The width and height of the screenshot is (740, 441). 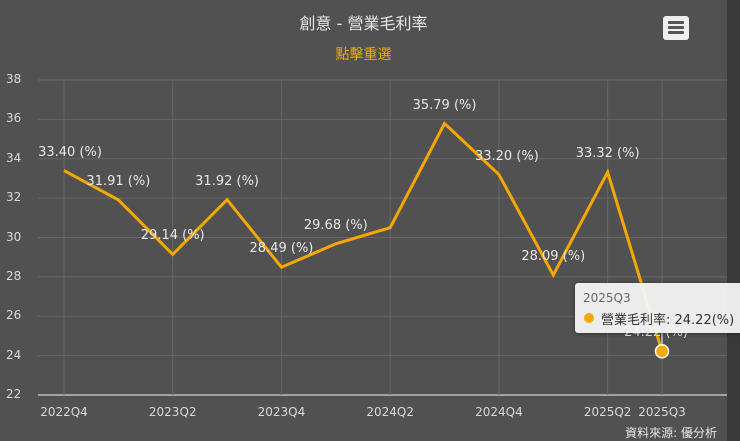 I want to click on x-tick-label: 2023Q4, so click(x=281, y=412).